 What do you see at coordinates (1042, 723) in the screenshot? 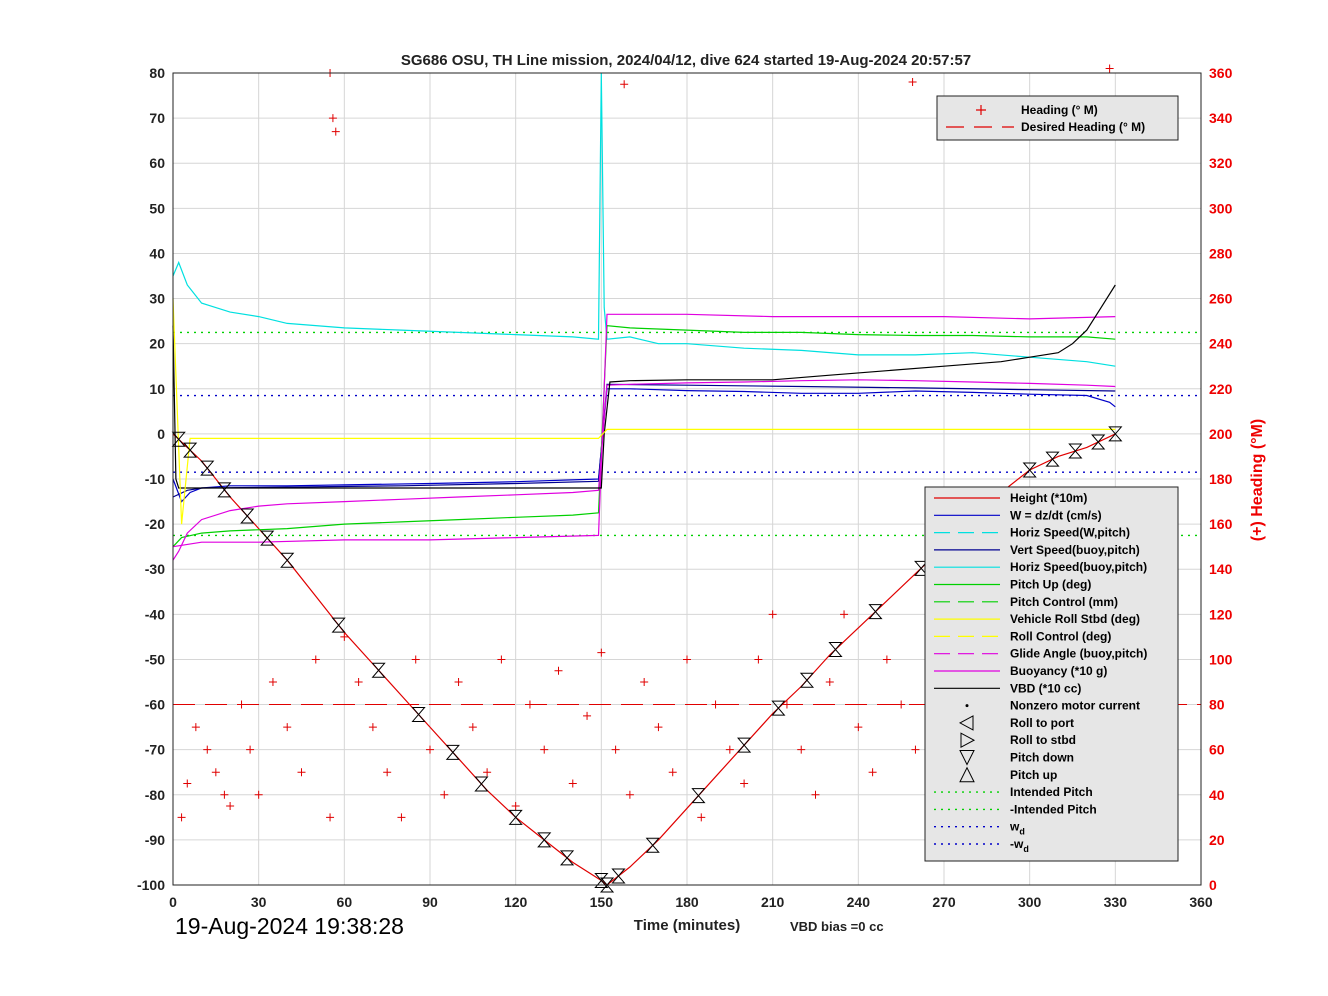
I see `legend-label: Roll to port` at bounding box center [1042, 723].